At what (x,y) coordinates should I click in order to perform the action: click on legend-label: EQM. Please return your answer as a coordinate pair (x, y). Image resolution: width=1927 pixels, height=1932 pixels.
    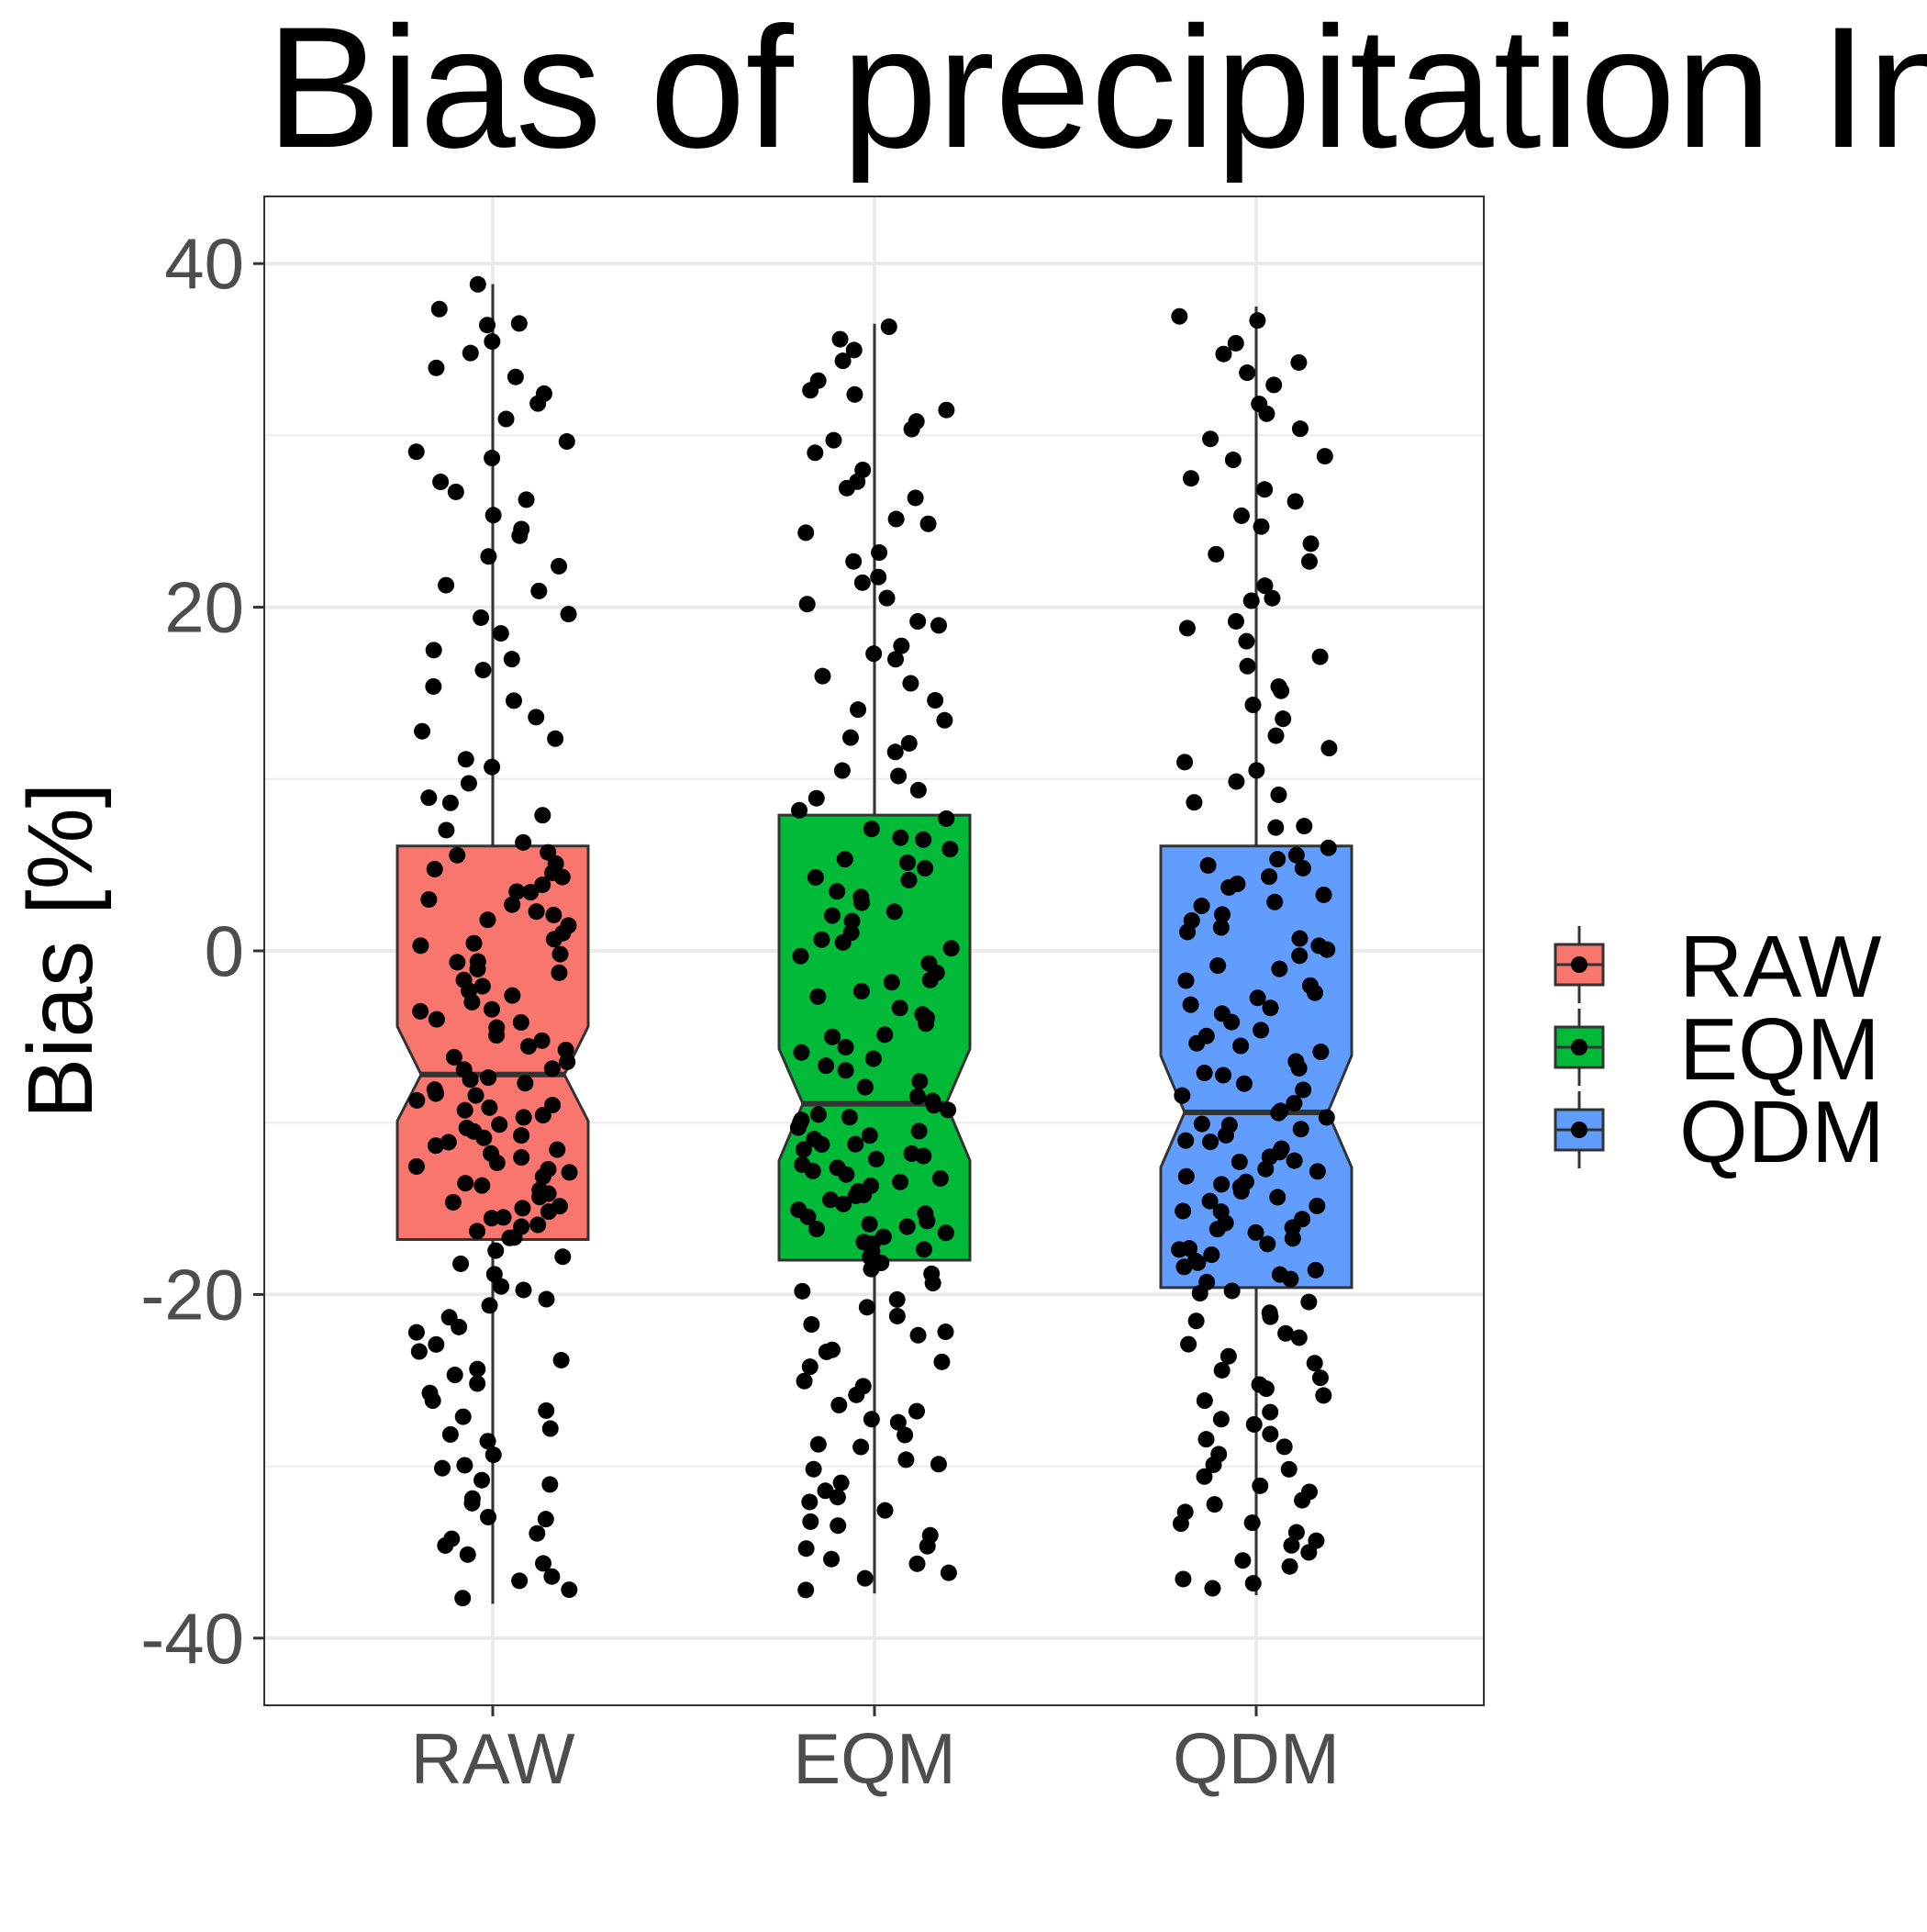
    Looking at the image, I should click on (1779, 1049).